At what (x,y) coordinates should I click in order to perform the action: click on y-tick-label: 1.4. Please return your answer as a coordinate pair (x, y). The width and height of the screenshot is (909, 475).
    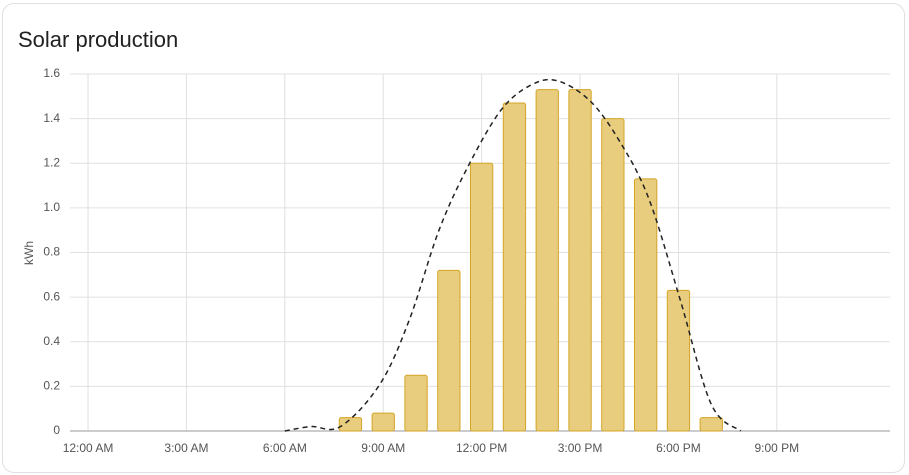
    Looking at the image, I should click on (51, 118).